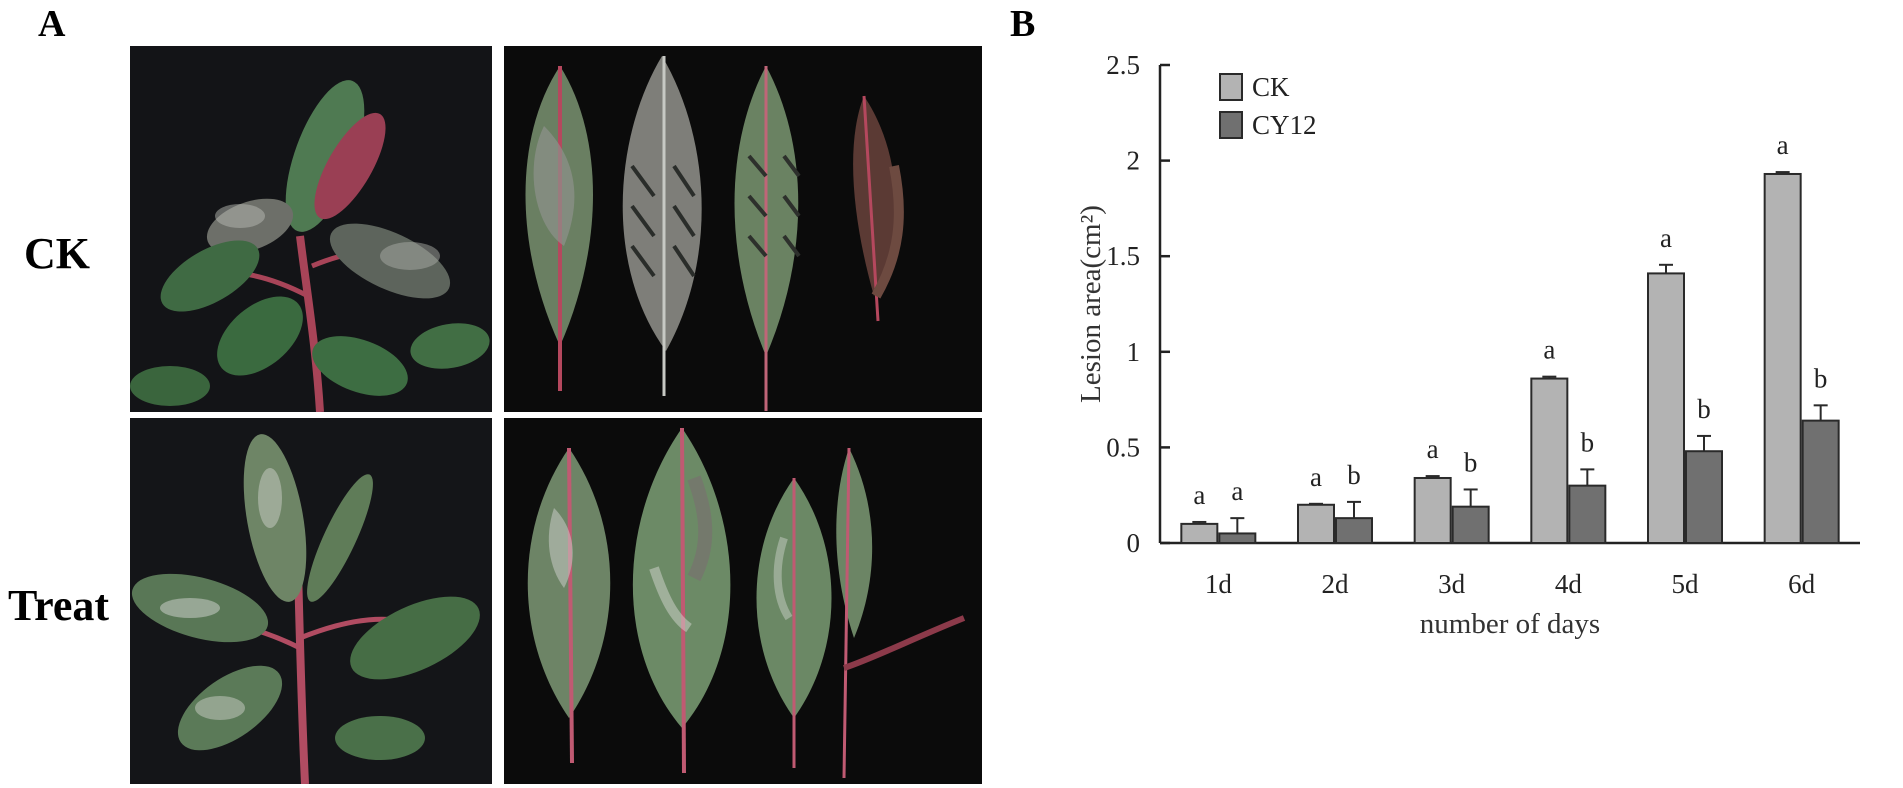  What do you see at coordinates (1782, 358) in the screenshot?
I see `bar-ck-6d` at bounding box center [1782, 358].